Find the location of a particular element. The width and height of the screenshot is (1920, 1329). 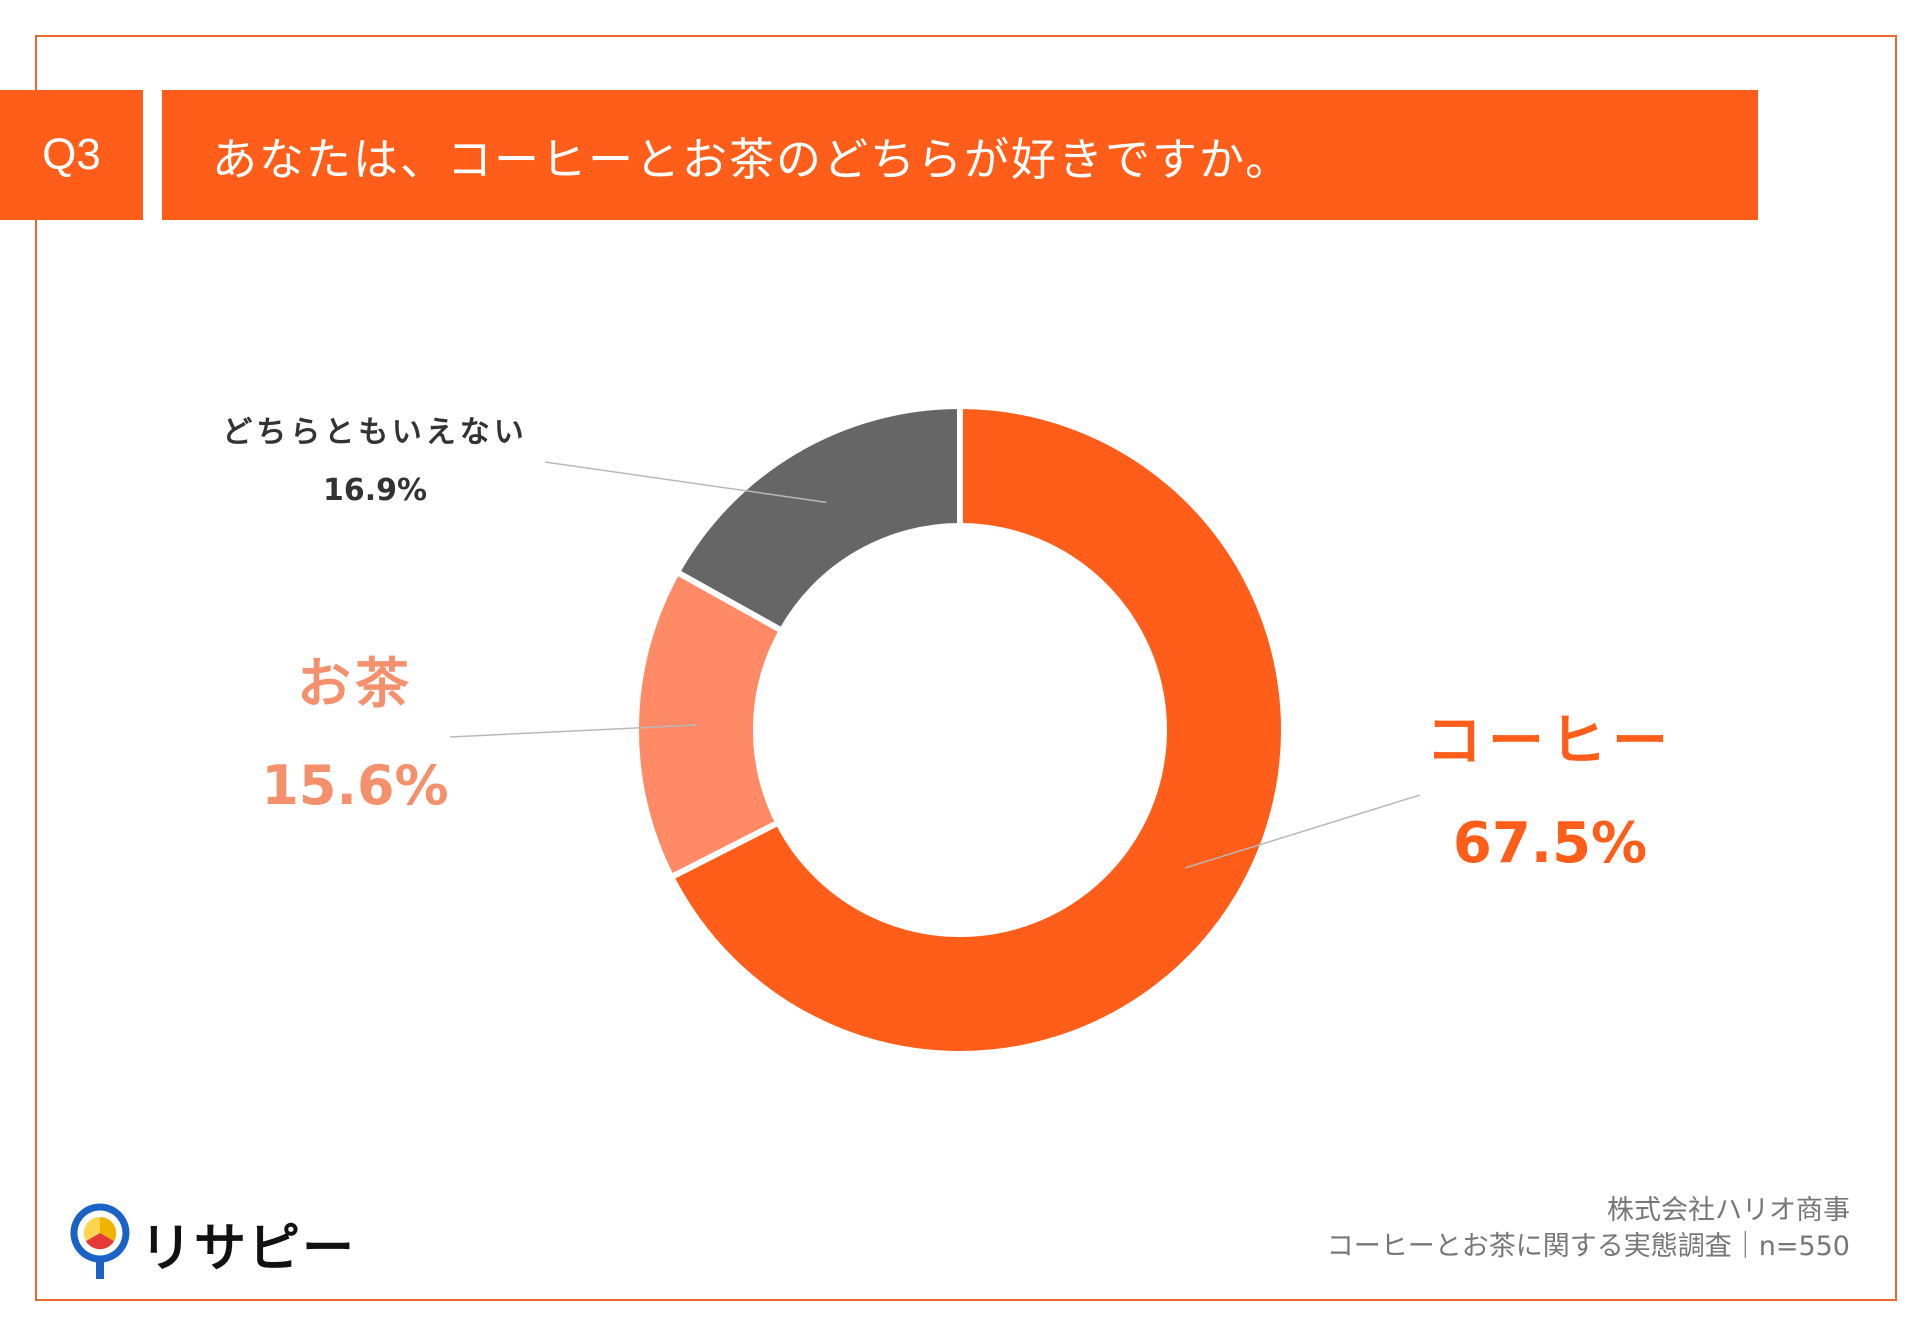

brand-logo: リサピー is located at coordinates (213, 1243).